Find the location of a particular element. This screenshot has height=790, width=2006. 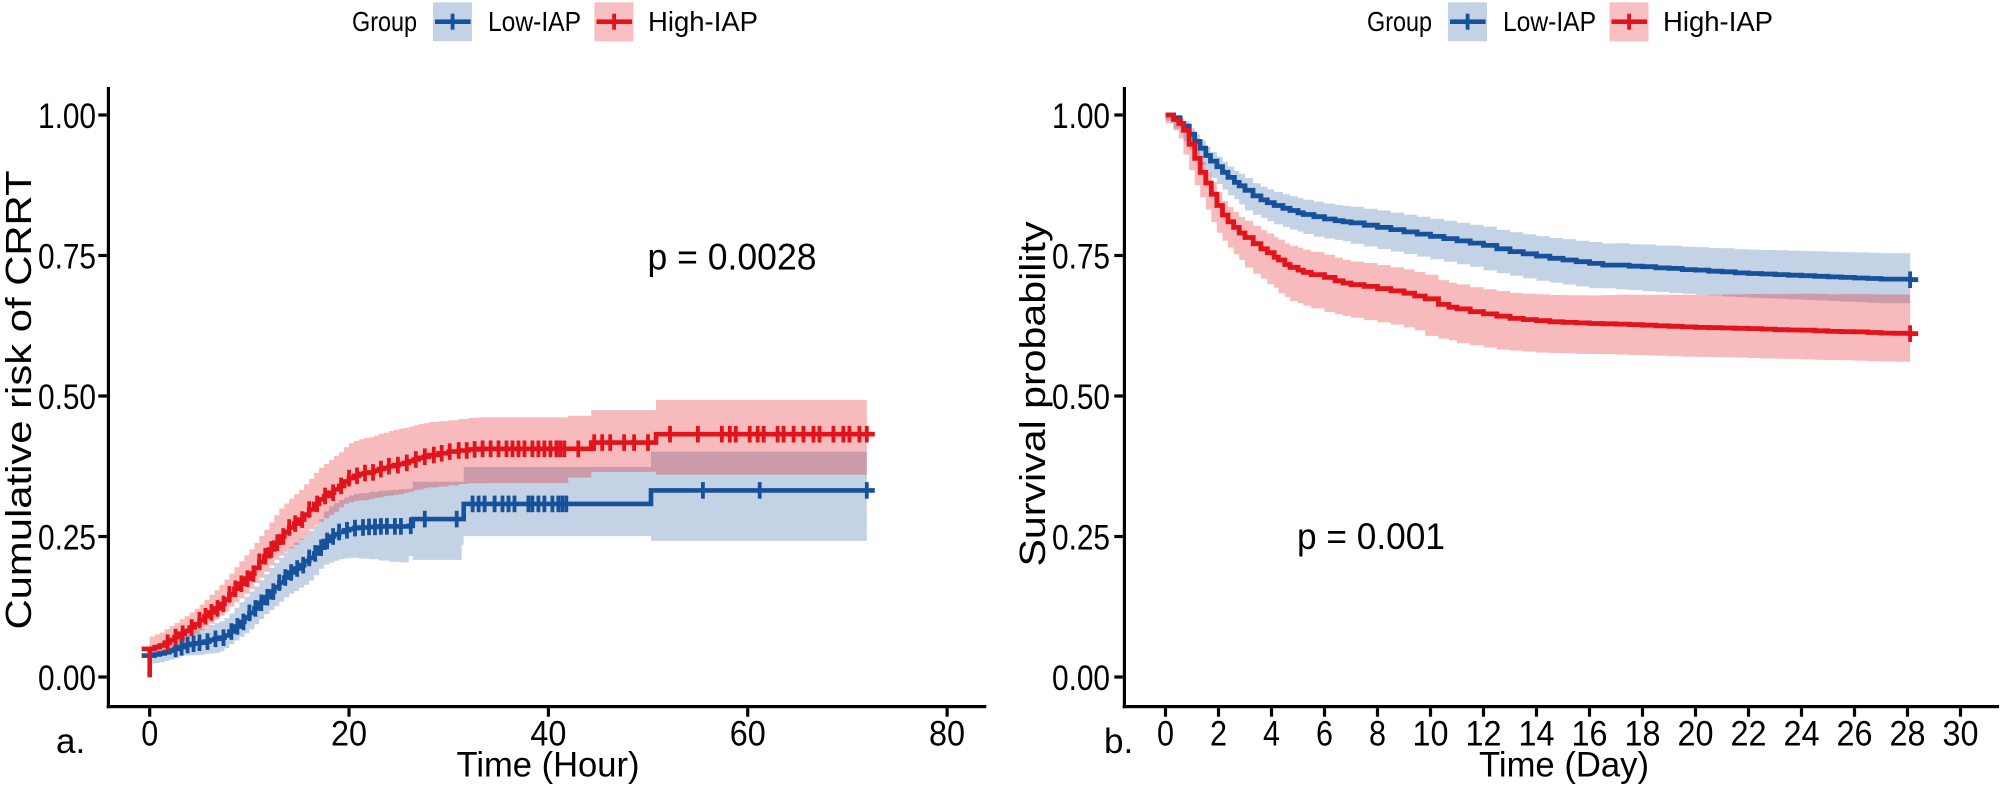

svg-text: b. is located at coordinates (1118, 741).